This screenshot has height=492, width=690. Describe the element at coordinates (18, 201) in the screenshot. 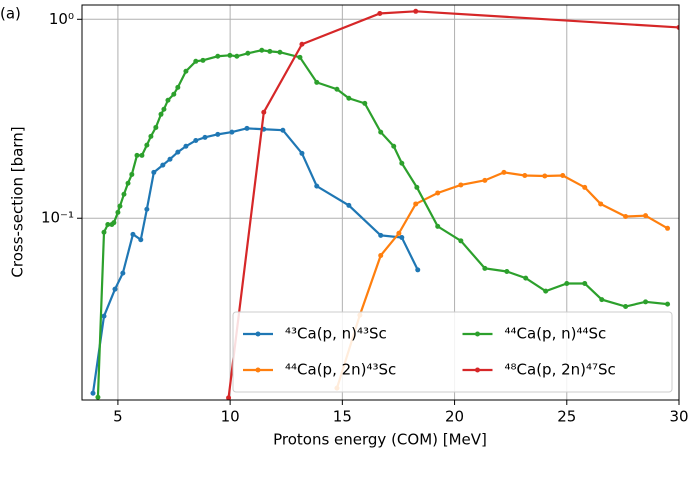

I see `y-axis-label: Cross-section [barn]` at that location.